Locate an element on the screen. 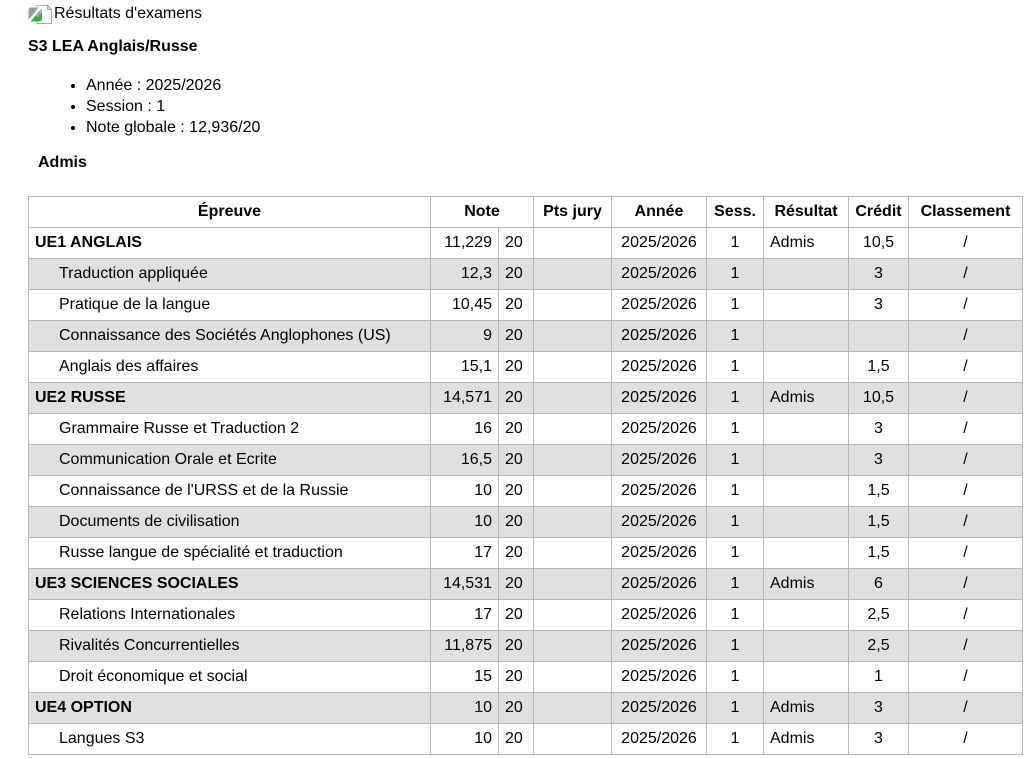 The image size is (1027, 759). cell-epreuve: UE2 RUSSE is located at coordinates (229, 398).